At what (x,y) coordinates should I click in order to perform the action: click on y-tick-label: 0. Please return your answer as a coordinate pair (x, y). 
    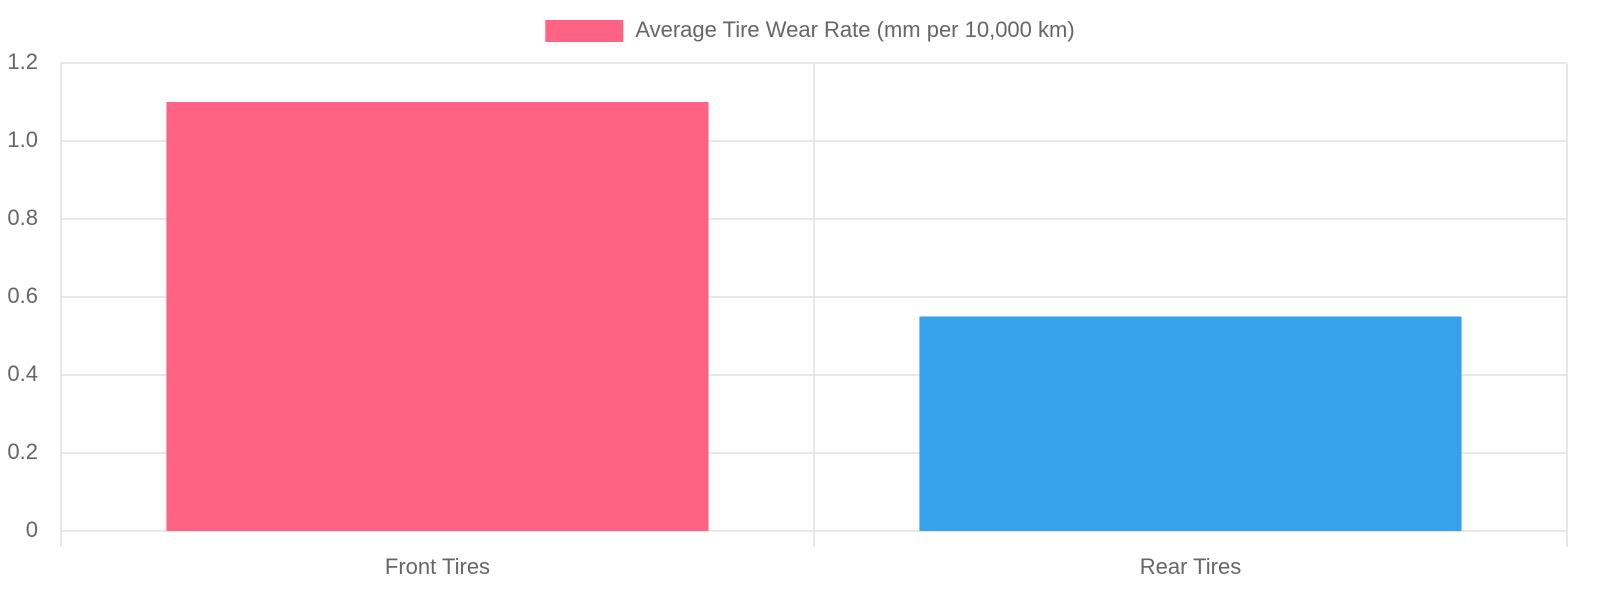
    Looking at the image, I should click on (32, 529).